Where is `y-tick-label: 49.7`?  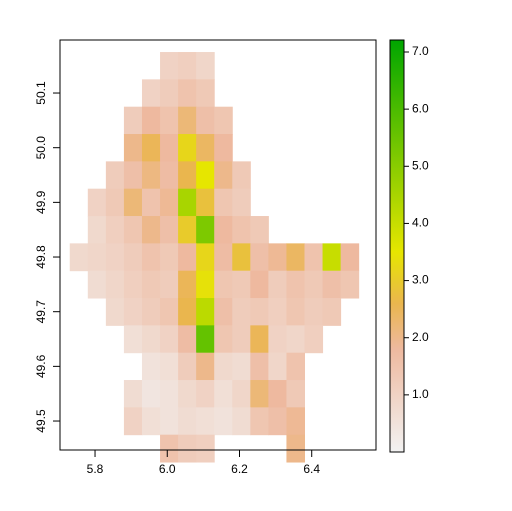 y-tick-label: 49.7 is located at coordinates (41, 312).